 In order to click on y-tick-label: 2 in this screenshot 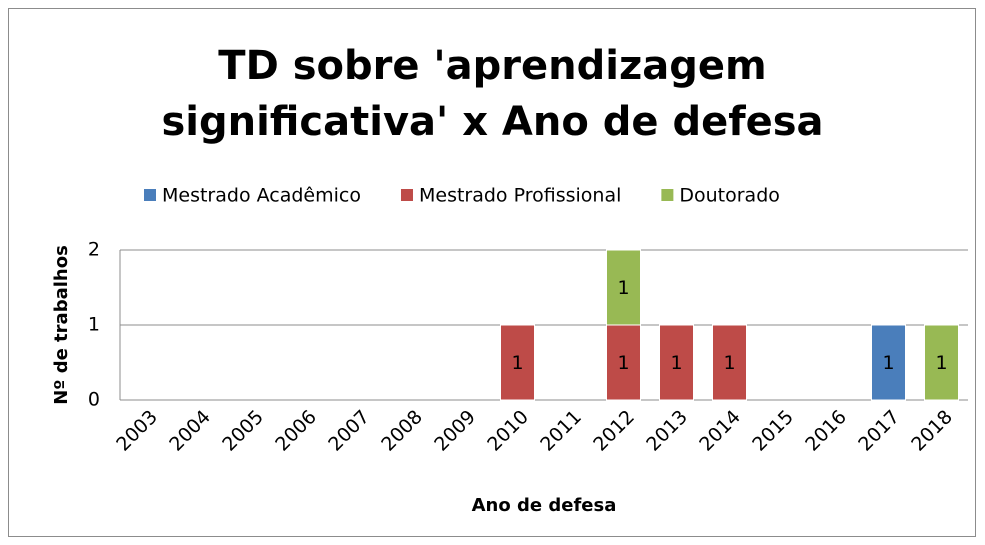, I will do `click(94, 250)`.